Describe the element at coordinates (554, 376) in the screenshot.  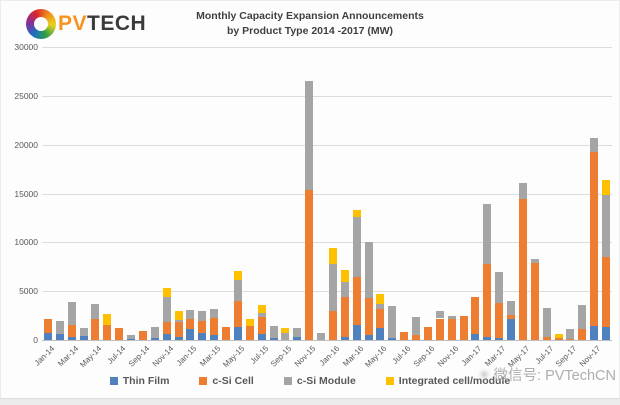
I see `wechat-watermark-text: 微信号: PVTechCN` at that location.